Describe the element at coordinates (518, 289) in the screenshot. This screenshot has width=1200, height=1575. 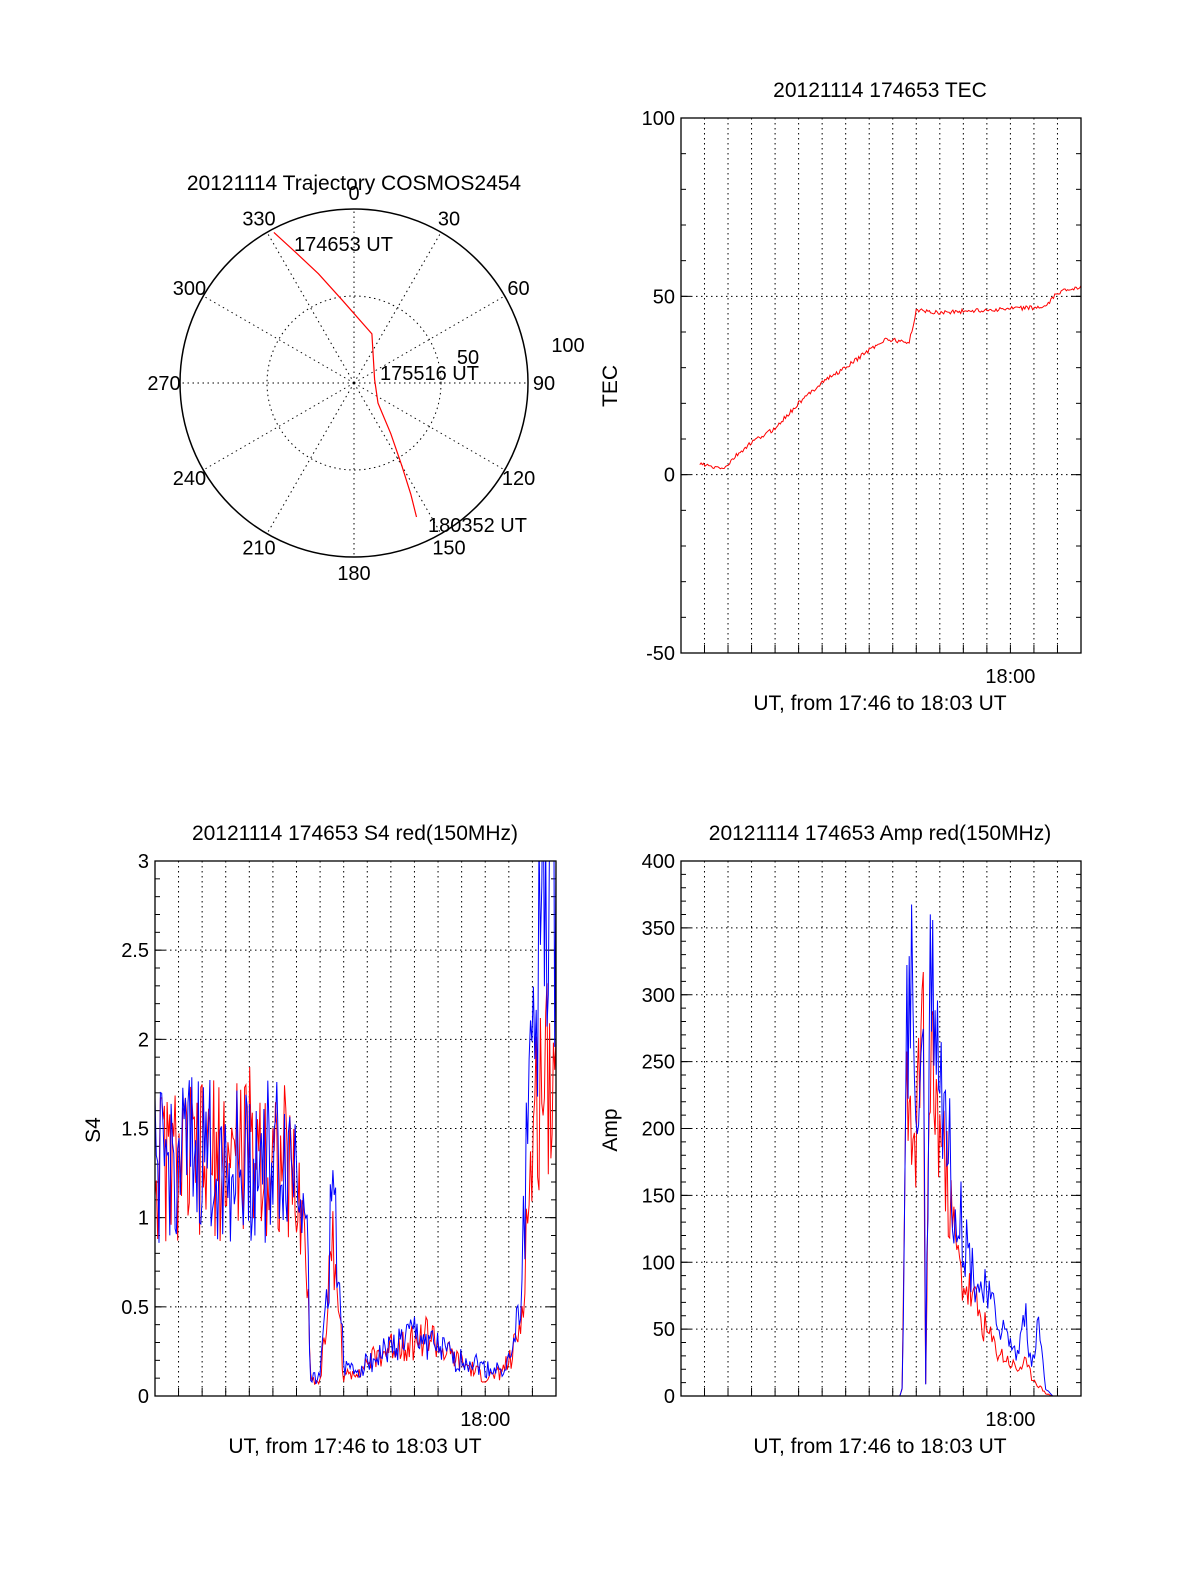
I see `polar-angle-label: 60` at that location.